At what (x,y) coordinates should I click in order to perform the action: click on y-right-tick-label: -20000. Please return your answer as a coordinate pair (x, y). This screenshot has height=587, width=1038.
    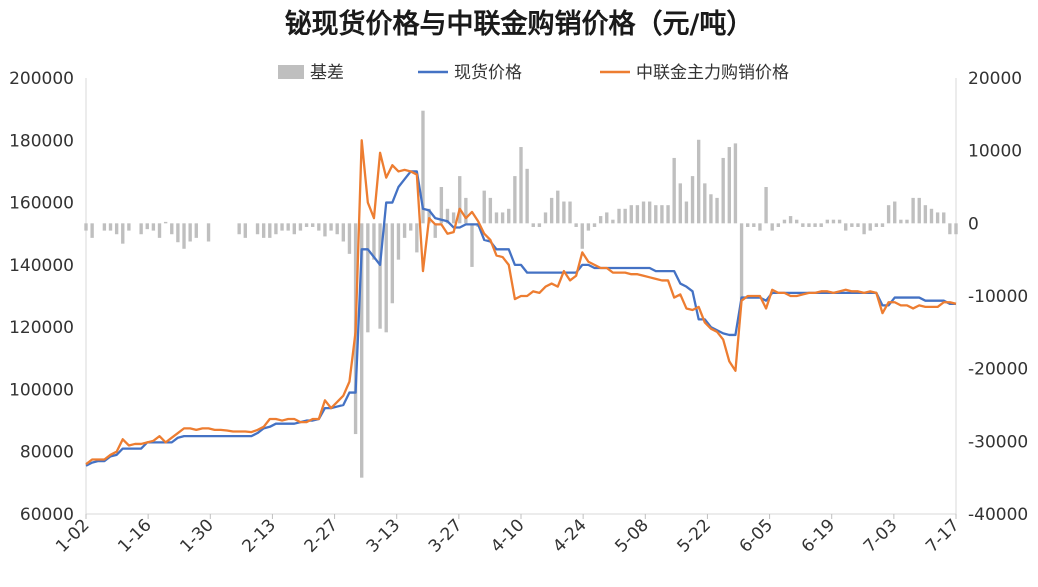
    Looking at the image, I should click on (998, 370).